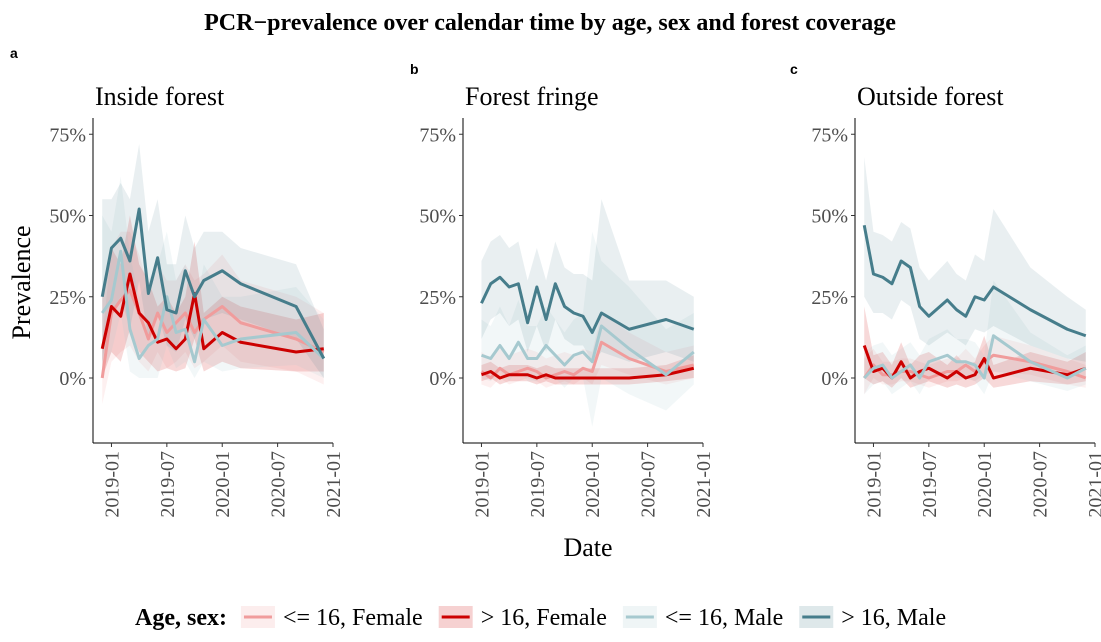 This screenshot has width=1101, height=642. Describe the element at coordinates (353, 618) in the screenshot. I see `legend-label: <= 16, Female` at that location.